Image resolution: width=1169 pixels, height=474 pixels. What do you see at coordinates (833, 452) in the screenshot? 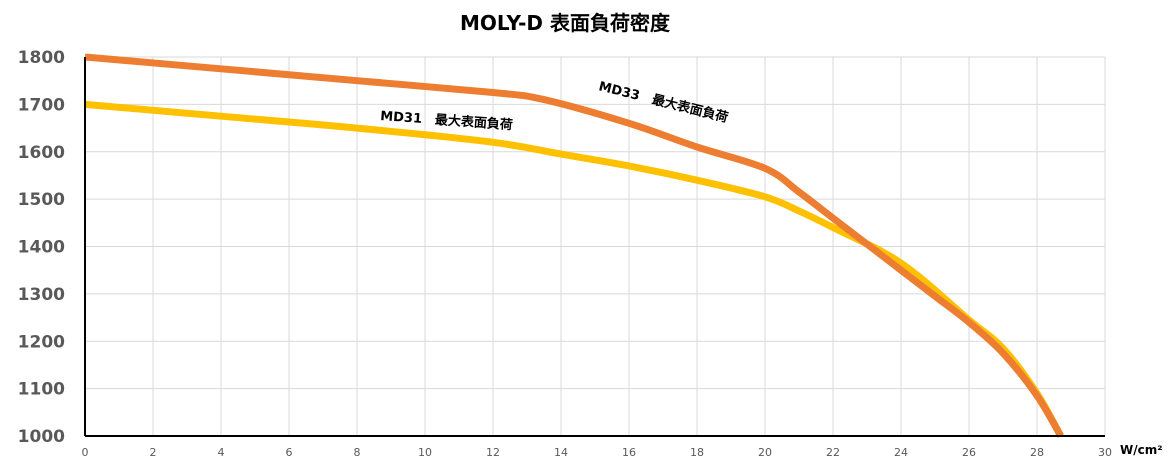
I see `x-tick-label: 22` at bounding box center [833, 452].